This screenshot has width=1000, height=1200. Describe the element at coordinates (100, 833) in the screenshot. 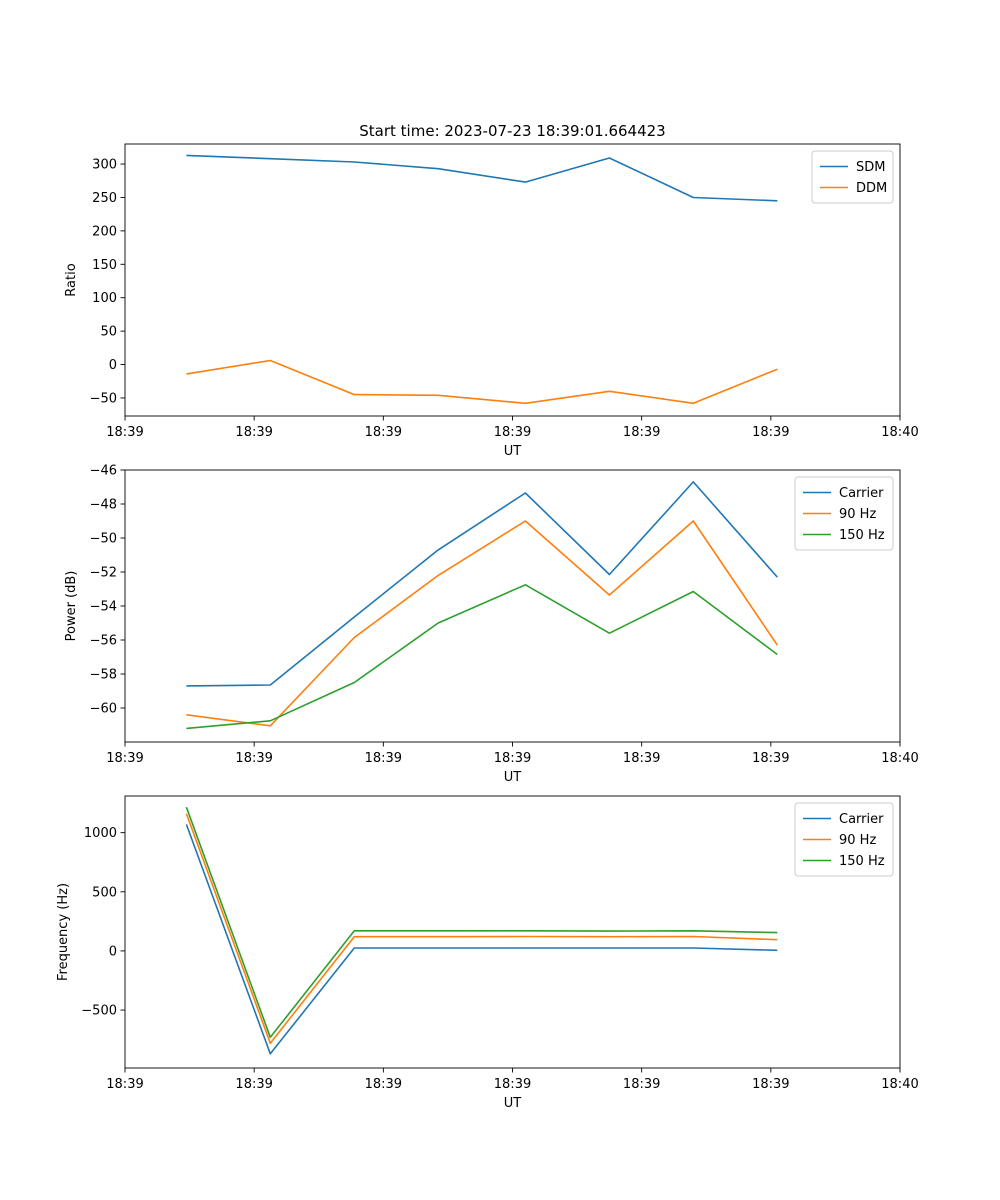

I see `y-tick-label: 1000` at that location.